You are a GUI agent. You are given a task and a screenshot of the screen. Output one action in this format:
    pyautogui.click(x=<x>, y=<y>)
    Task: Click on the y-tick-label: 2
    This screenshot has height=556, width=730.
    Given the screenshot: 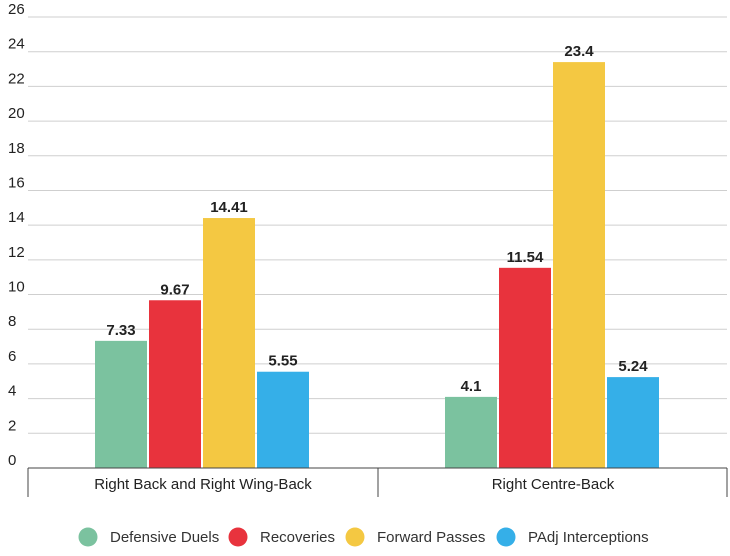 What is the action you would take?
    pyautogui.click(x=12, y=425)
    